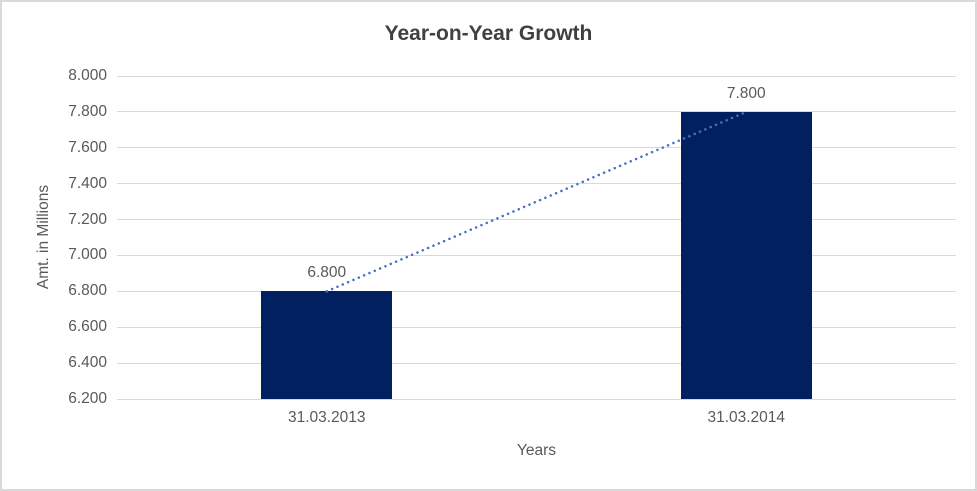  I want to click on y-tick-label: 7.000, so click(87, 255).